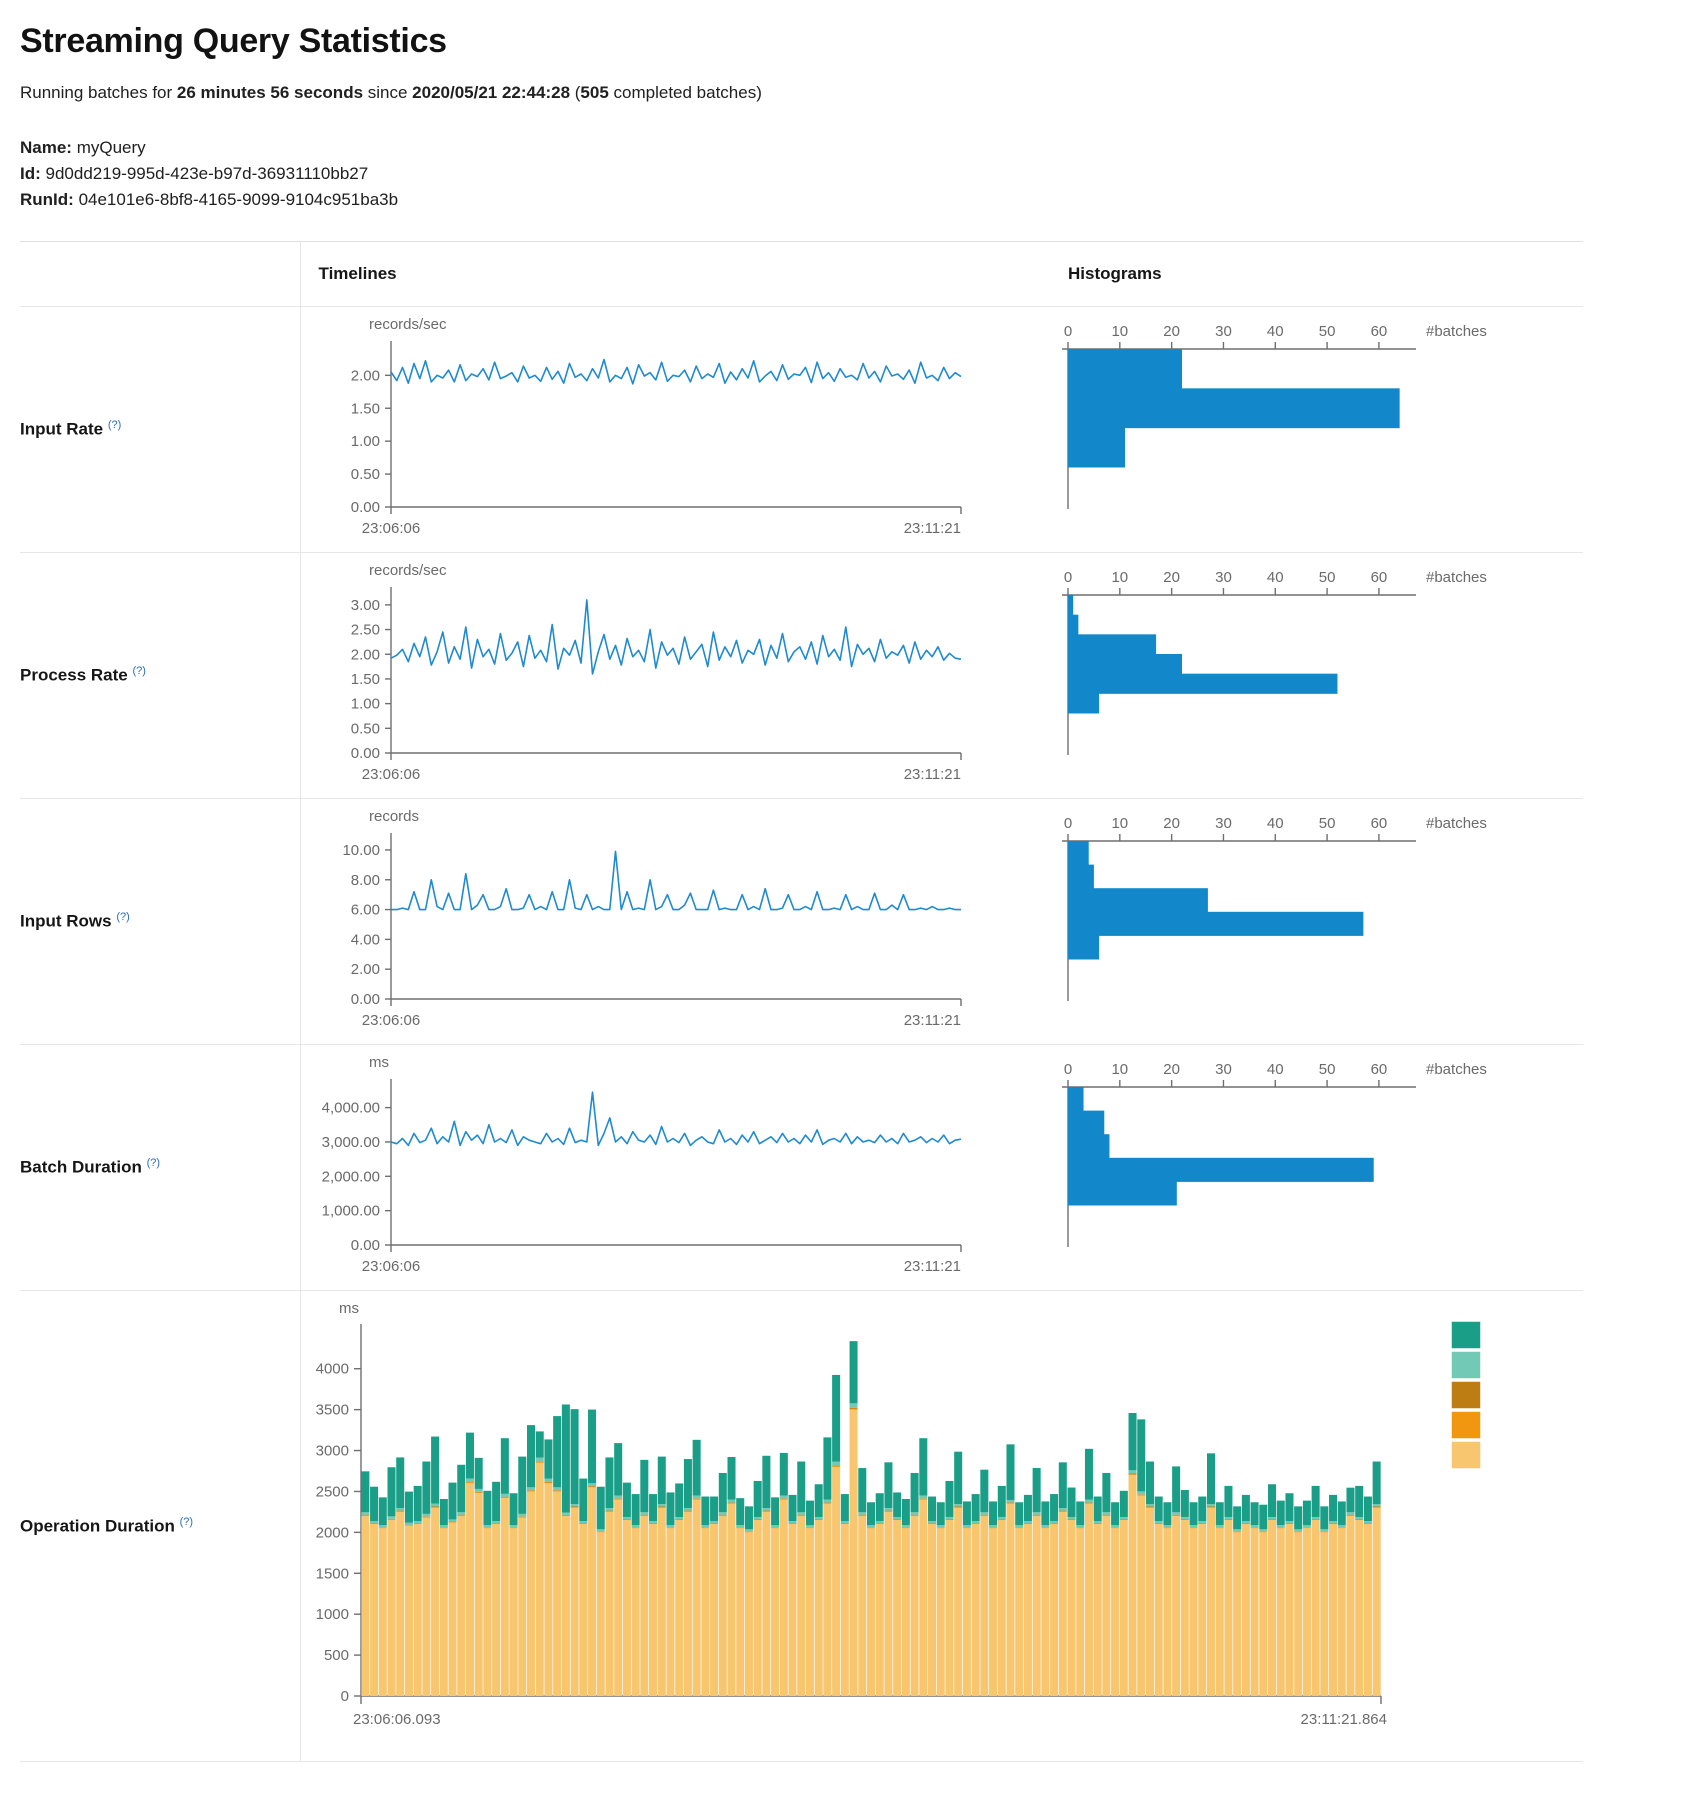 The height and width of the screenshot is (1820, 1693). I want to click on histogram-x-tick-label: 40, so click(1275, 331).